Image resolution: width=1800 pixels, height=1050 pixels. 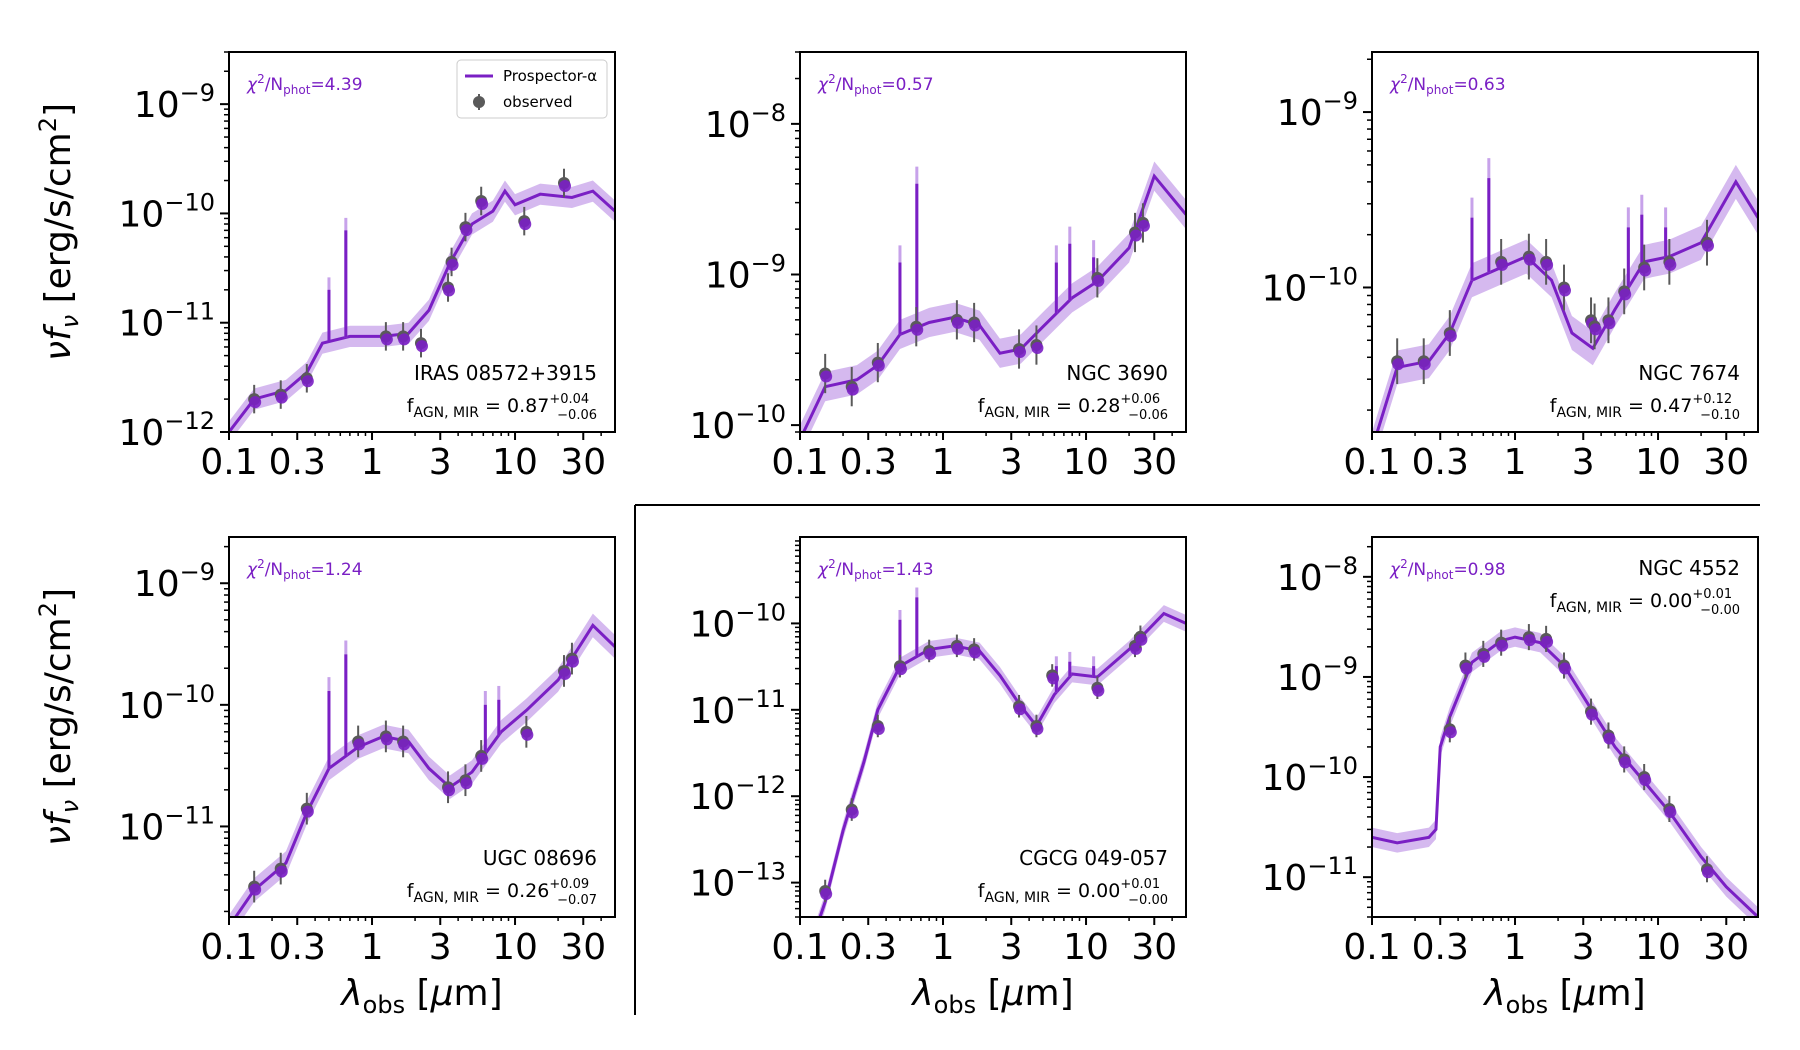 What do you see at coordinates (550, 76) in the screenshot?
I see `legend-model-label: Prospector-α` at bounding box center [550, 76].